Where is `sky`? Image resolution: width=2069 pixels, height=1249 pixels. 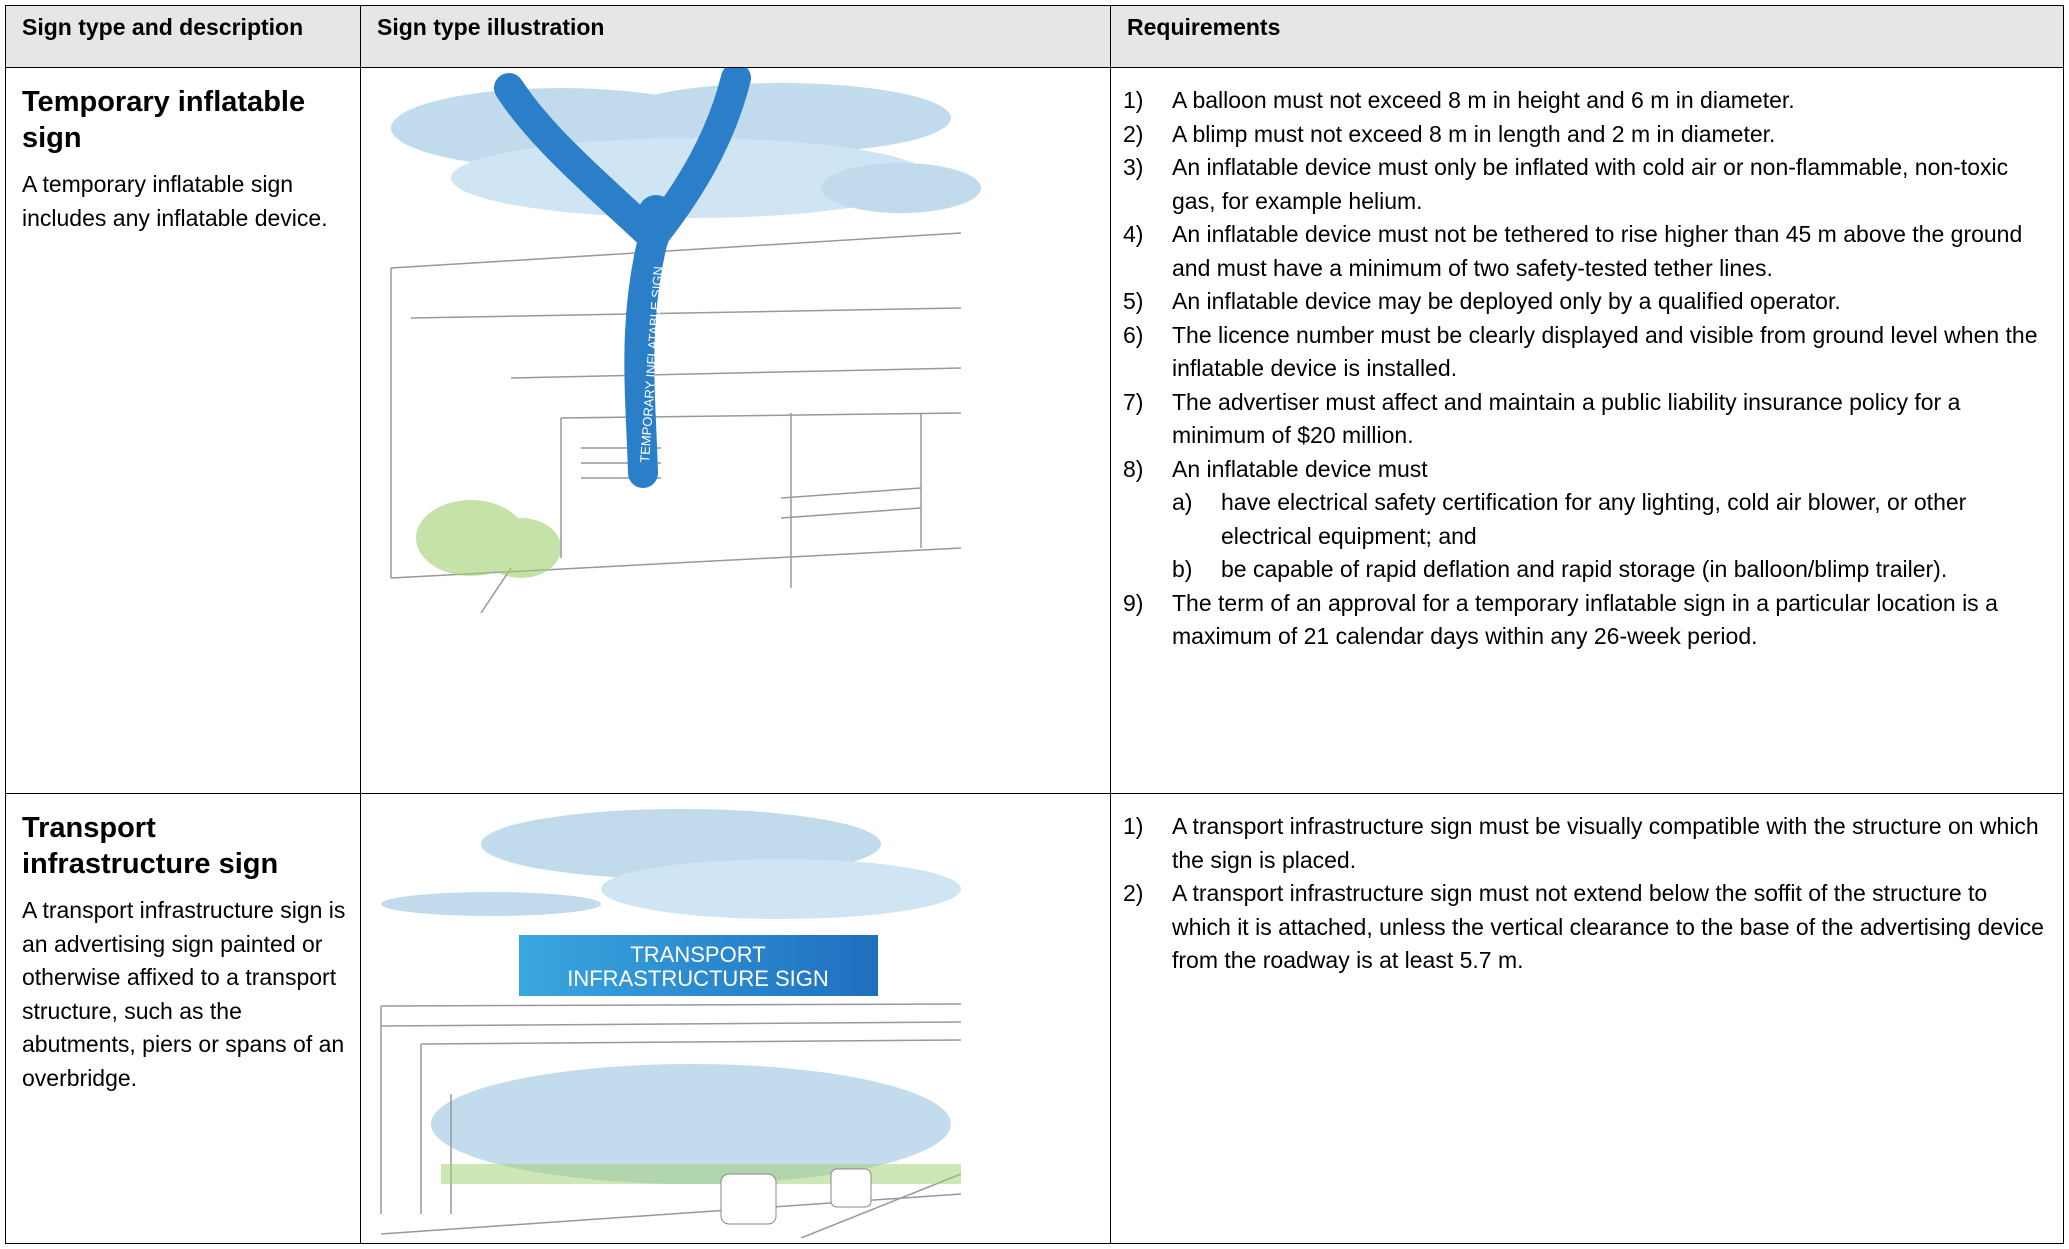 sky is located at coordinates (671, 996).